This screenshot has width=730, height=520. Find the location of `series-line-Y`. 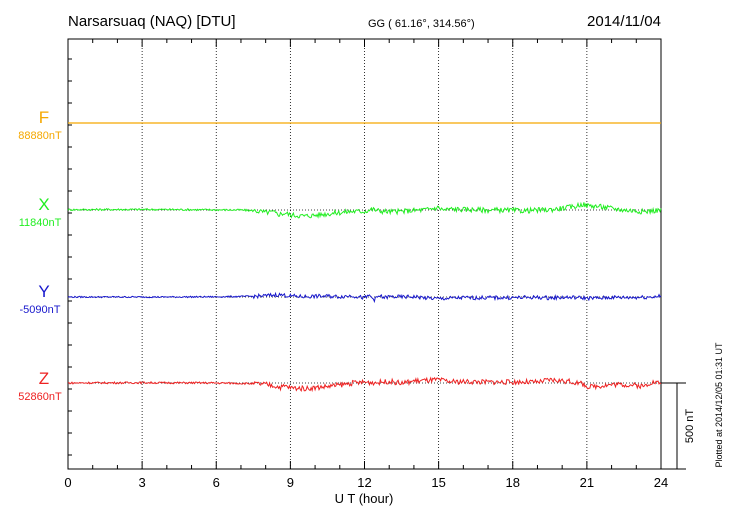

series-line-Y is located at coordinates (364, 297).